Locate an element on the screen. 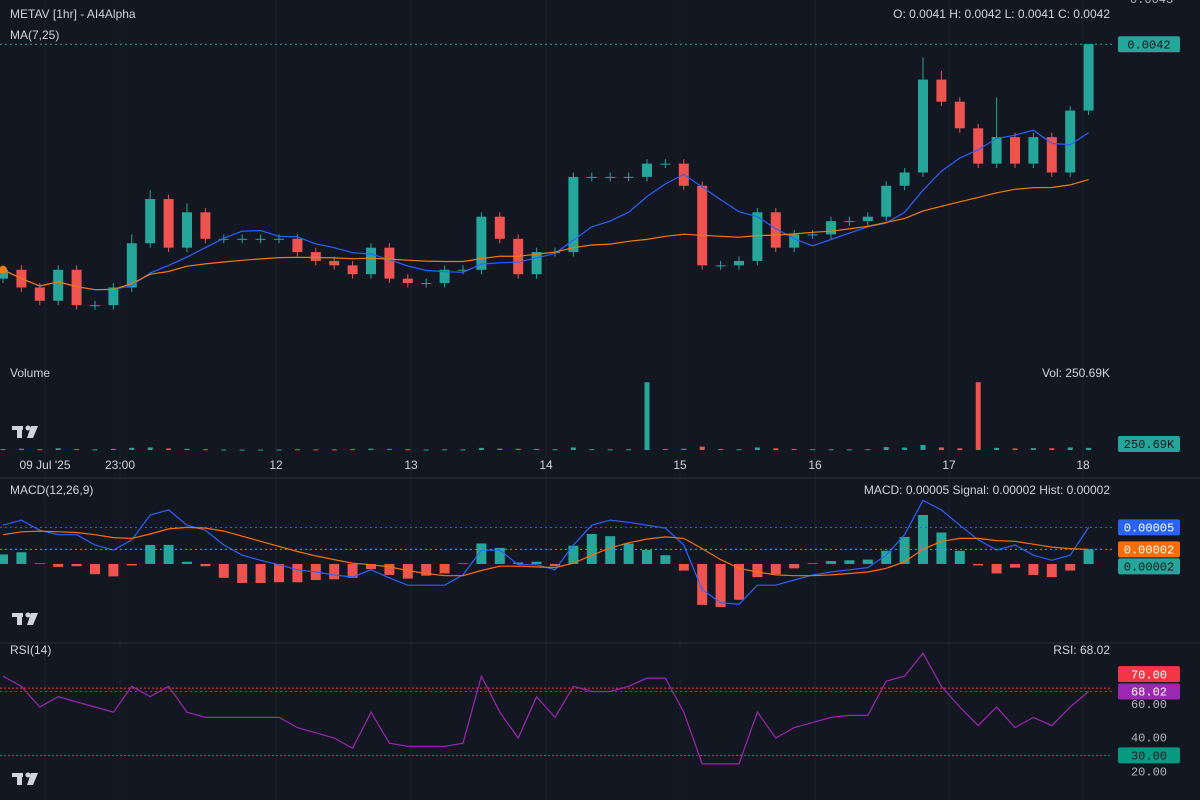 The image size is (1200, 800). indicator-line is located at coordinates (545, 708).